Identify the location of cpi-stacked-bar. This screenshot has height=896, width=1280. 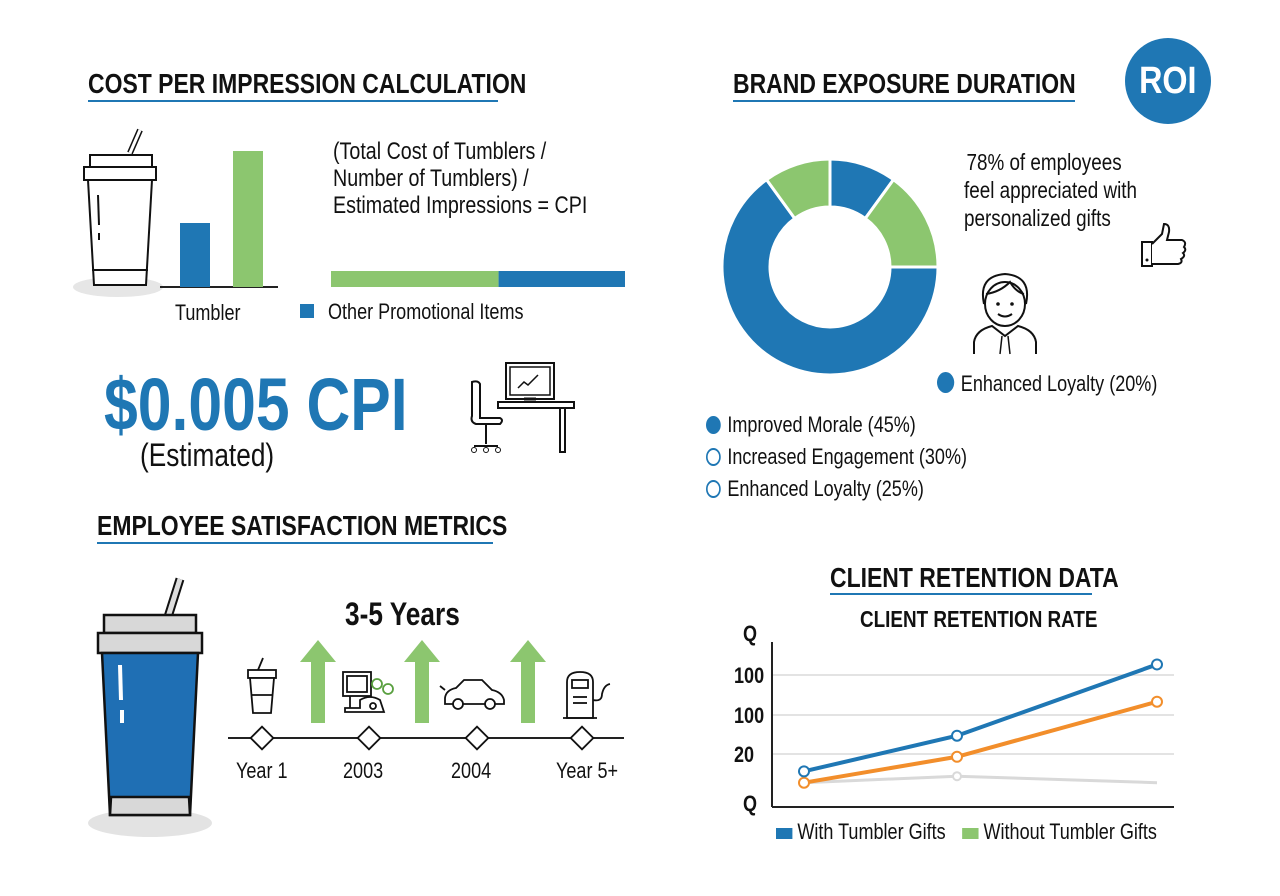
(478, 279).